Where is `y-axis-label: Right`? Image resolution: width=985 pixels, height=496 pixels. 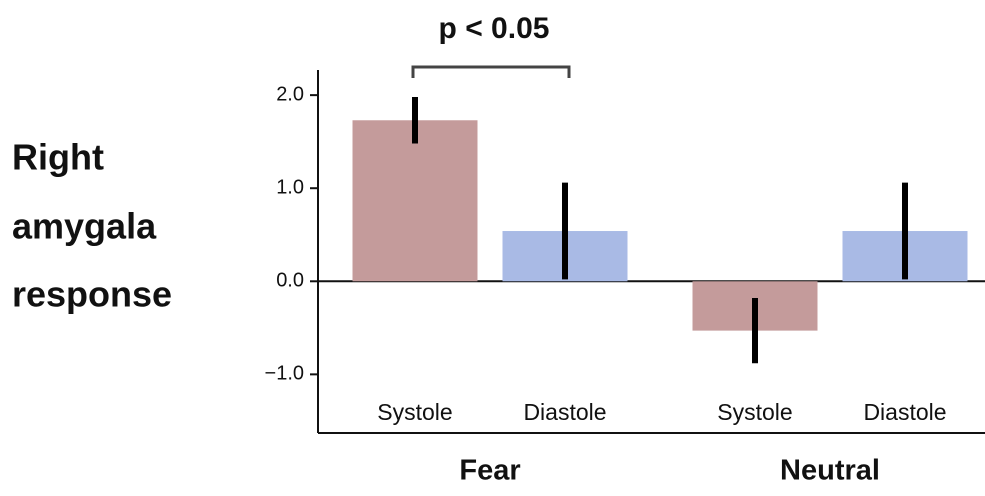
y-axis-label: Right is located at coordinates (58, 157).